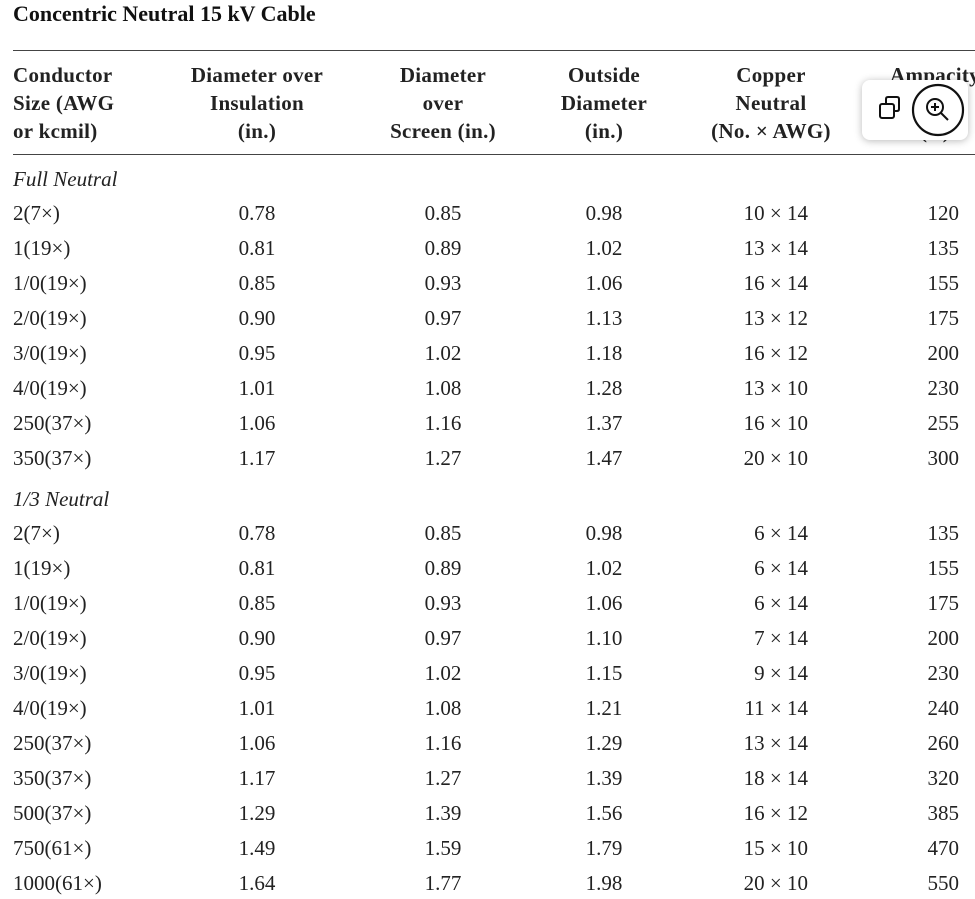 The height and width of the screenshot is (899, 975). I want to click on table-cell: 260, so click(943, 743).